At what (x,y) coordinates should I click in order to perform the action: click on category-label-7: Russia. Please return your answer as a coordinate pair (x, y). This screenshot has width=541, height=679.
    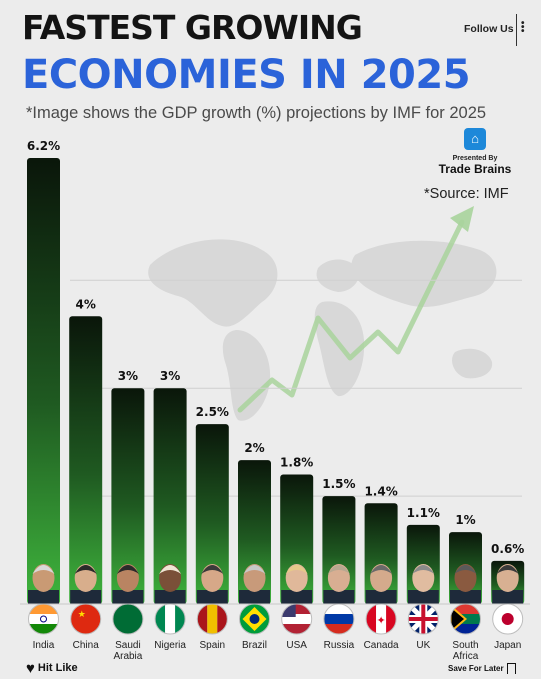
    Looking at the image, I should click on (339, 645).